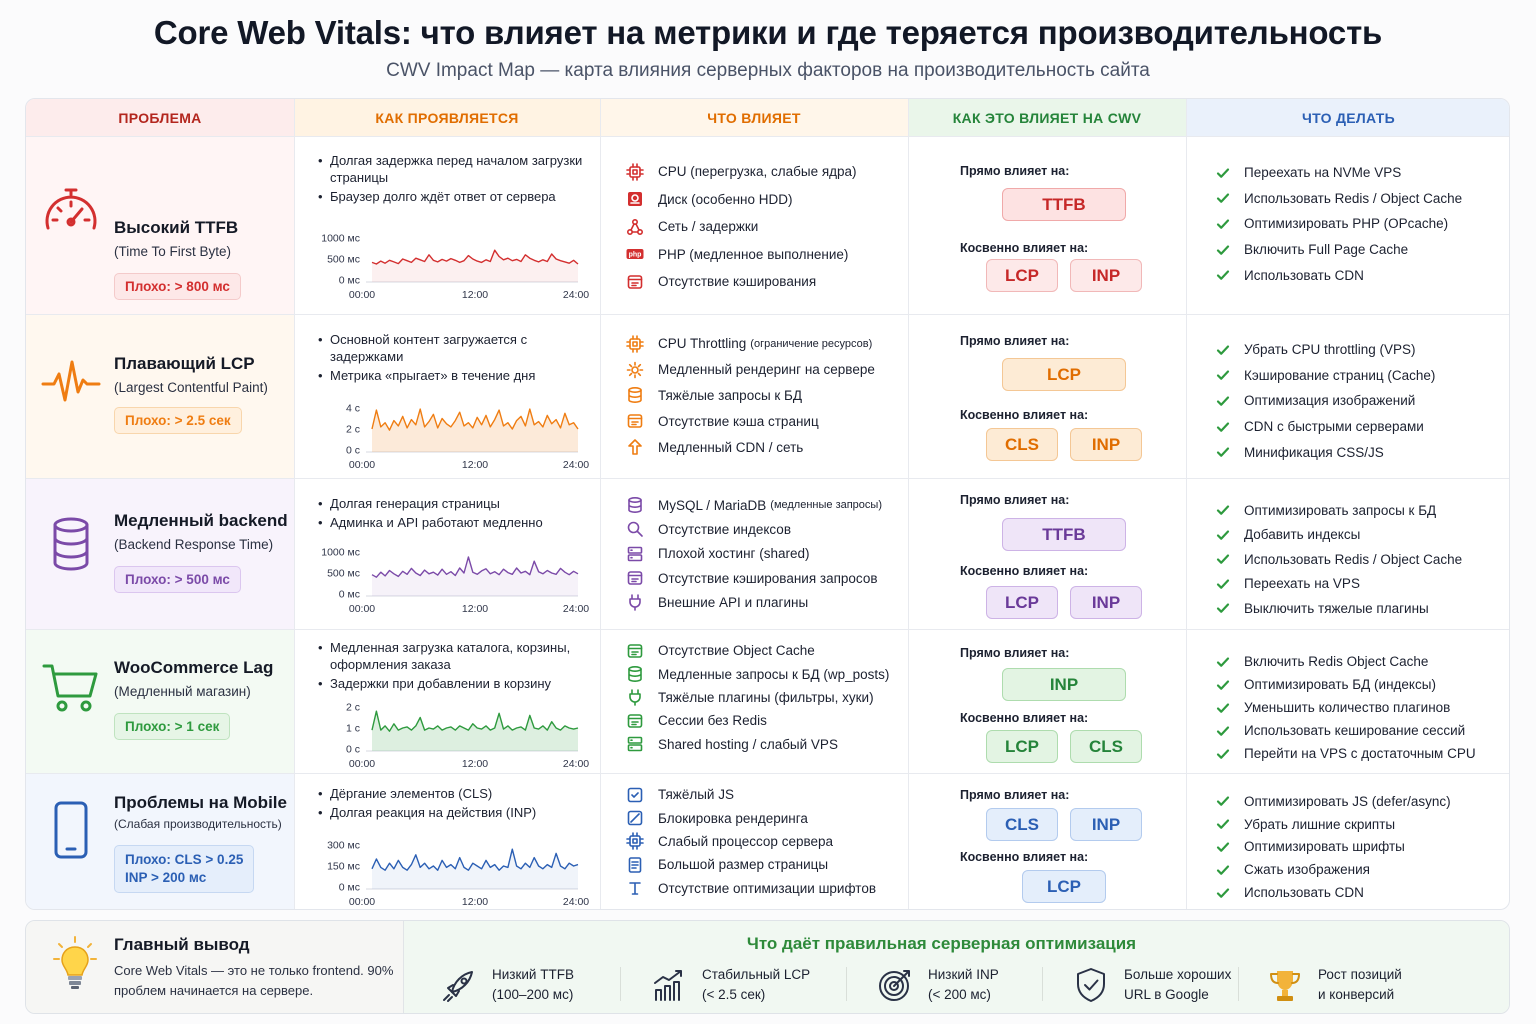 Image resolution: width=1536 pixels, height=1024 pixels. What do you see at coordinates (173, 251) in the screenshot?
I see `problem-subtitle: (Time To First Byte)` at bounding box center [173, 251].